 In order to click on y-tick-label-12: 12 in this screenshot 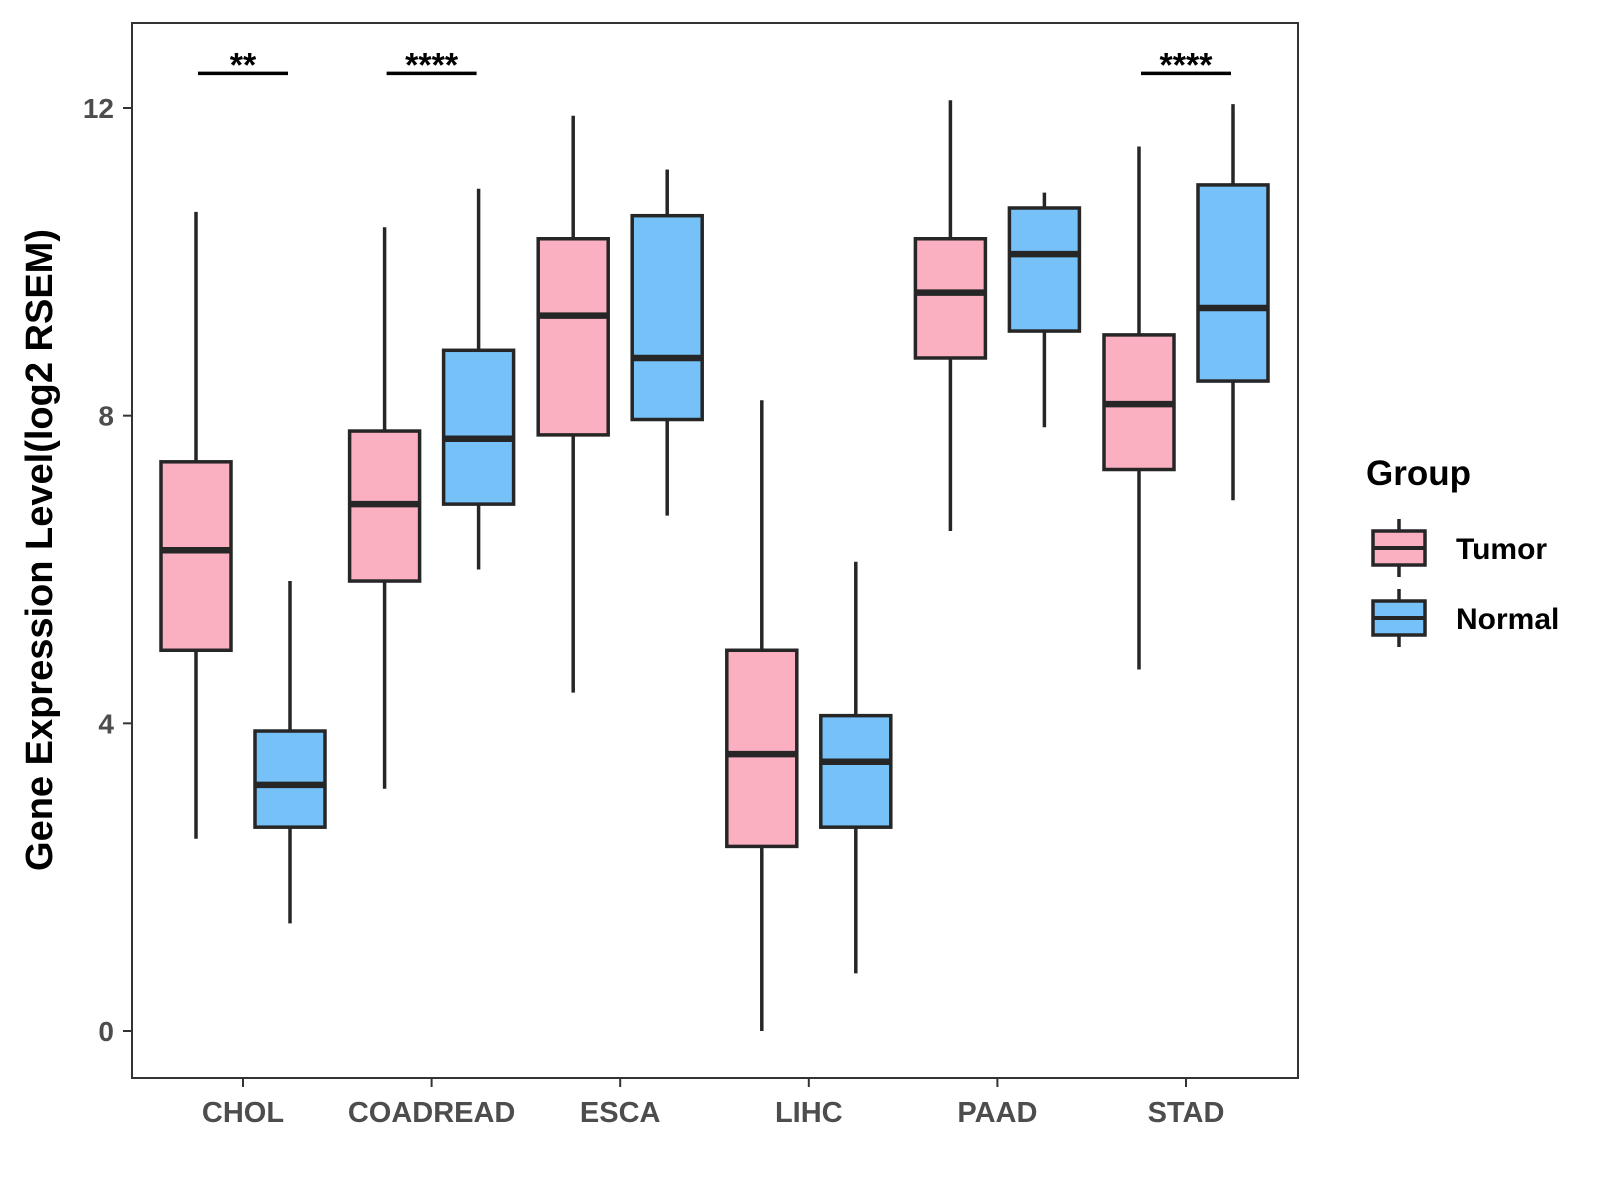, I will do `click(98, 108)`.